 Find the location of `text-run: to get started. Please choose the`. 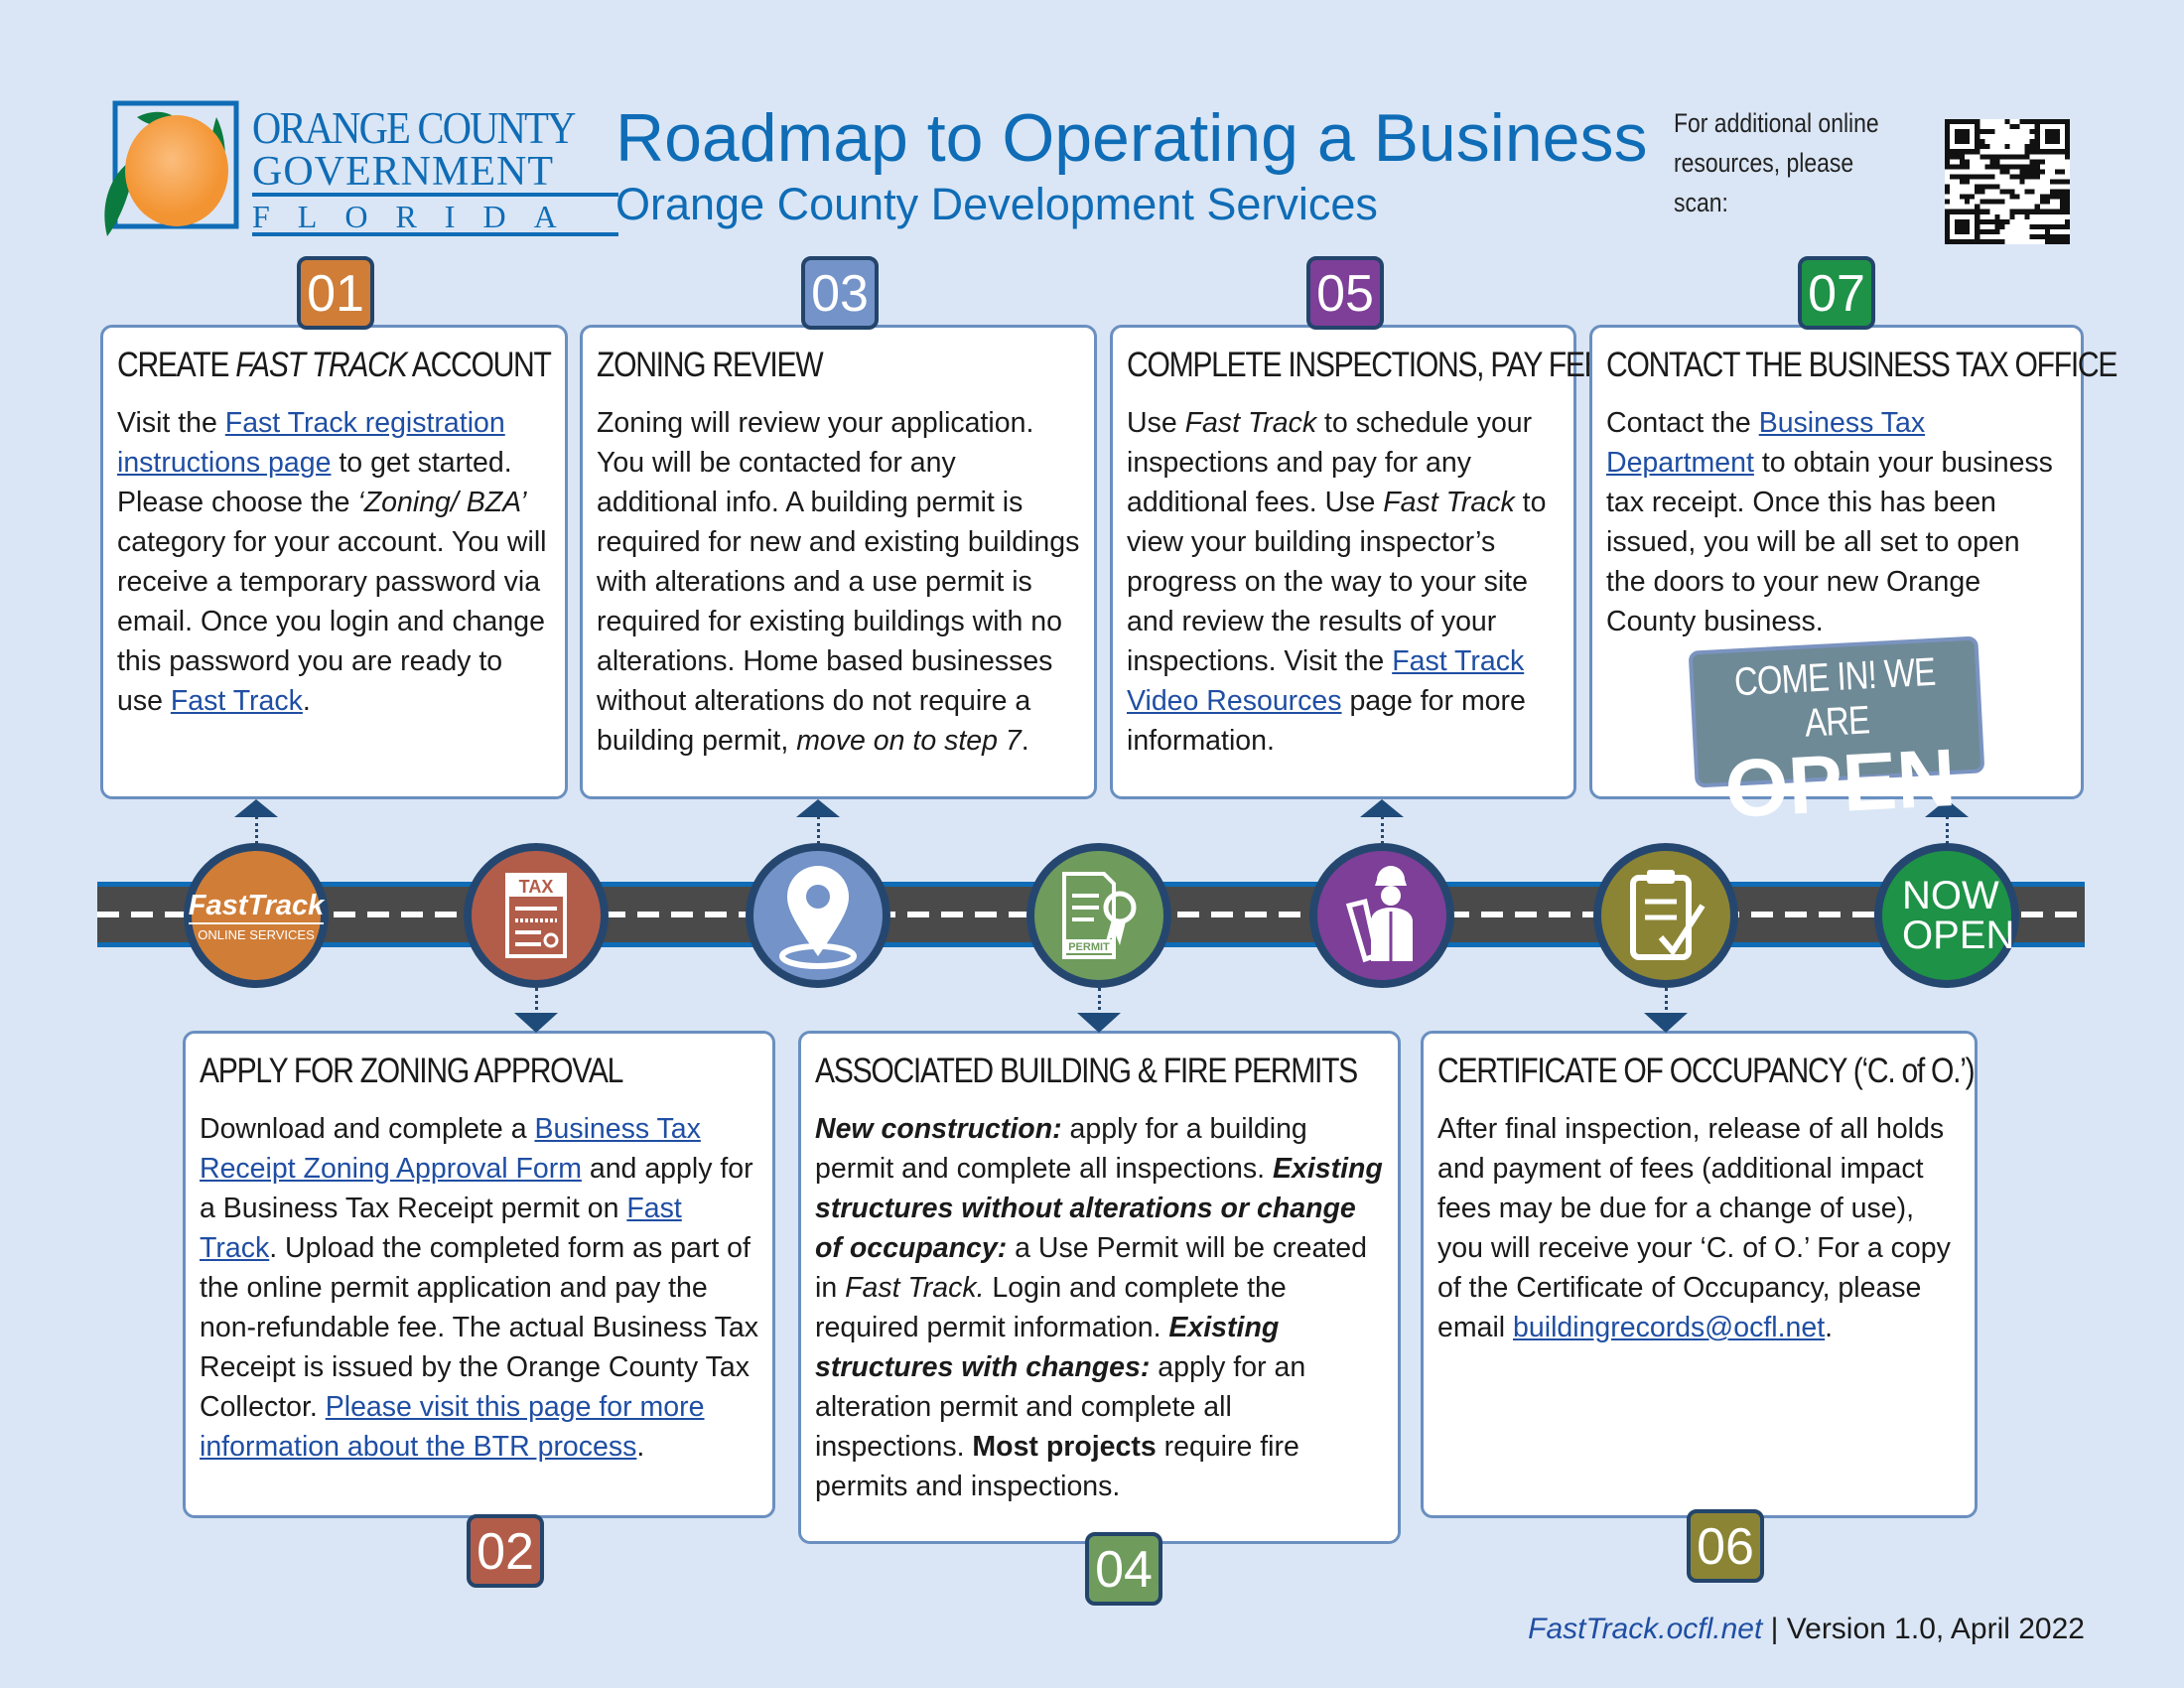

text-run: to get started. Please choose the is located at coordinates (314, 482).